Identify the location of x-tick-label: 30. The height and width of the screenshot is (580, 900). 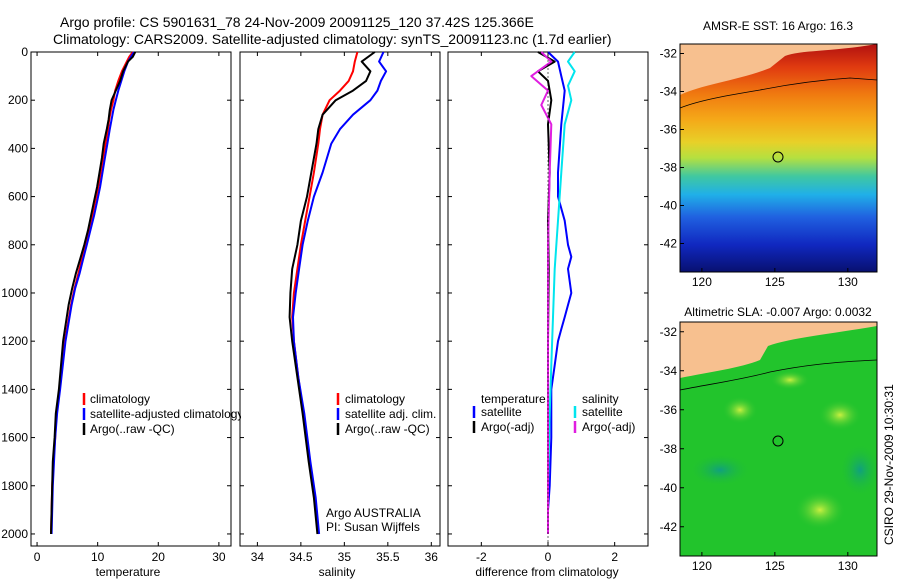
(219, 557).